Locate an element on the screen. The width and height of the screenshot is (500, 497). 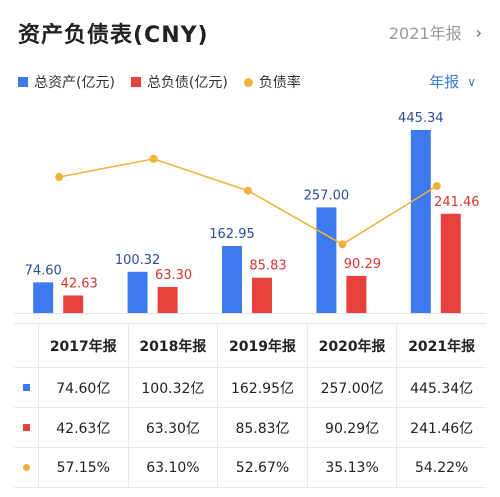
chevron-right-icon: › is located at coordinates (478, 32).